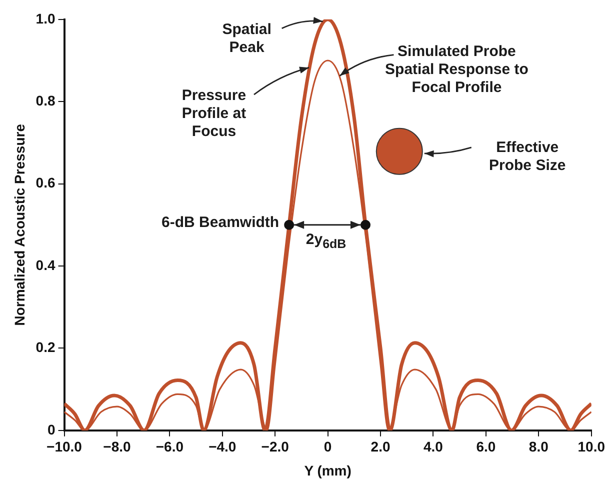  Describe the element at coordinates (328, 446) in the screenshot. I see `x-tick-label: 0` at that location.